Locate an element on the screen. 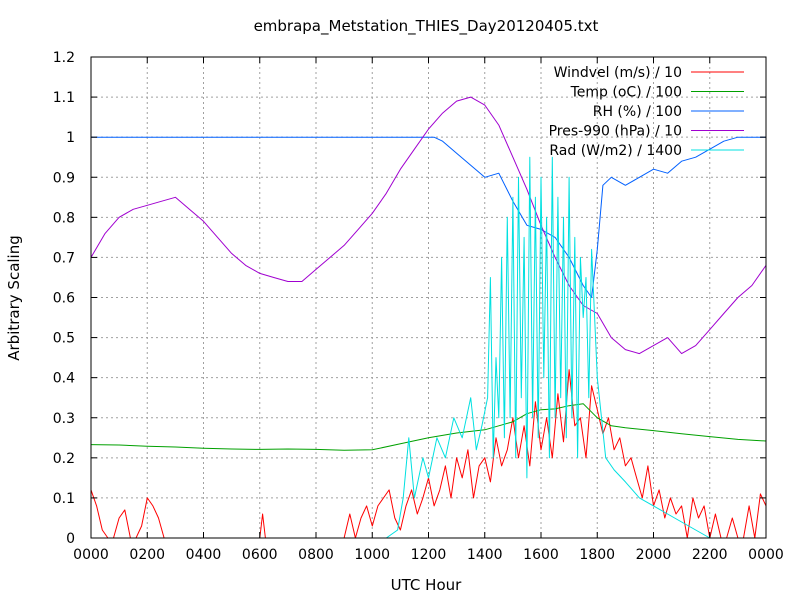 Image resolution: width=800 pixels, height=600 pixels. x-tick-label: 0200 is located at coordinates (147, 555).